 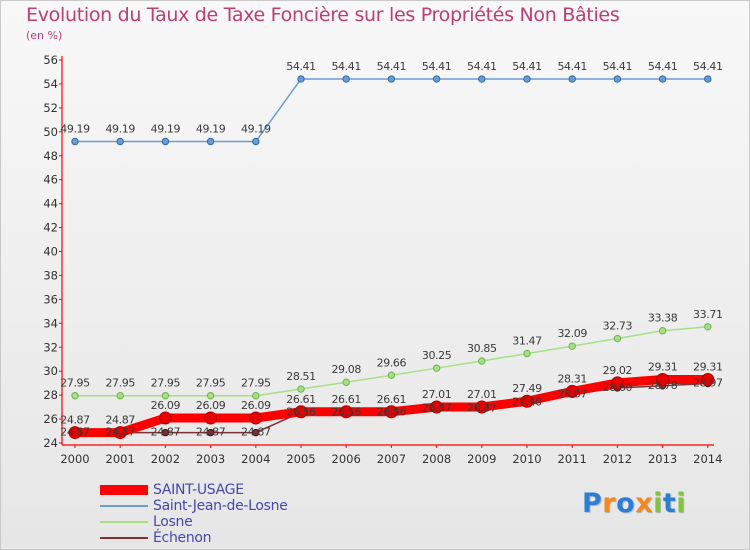 I want to click on data-label-saint-usage: 27.49, so click(x=527, y=388).